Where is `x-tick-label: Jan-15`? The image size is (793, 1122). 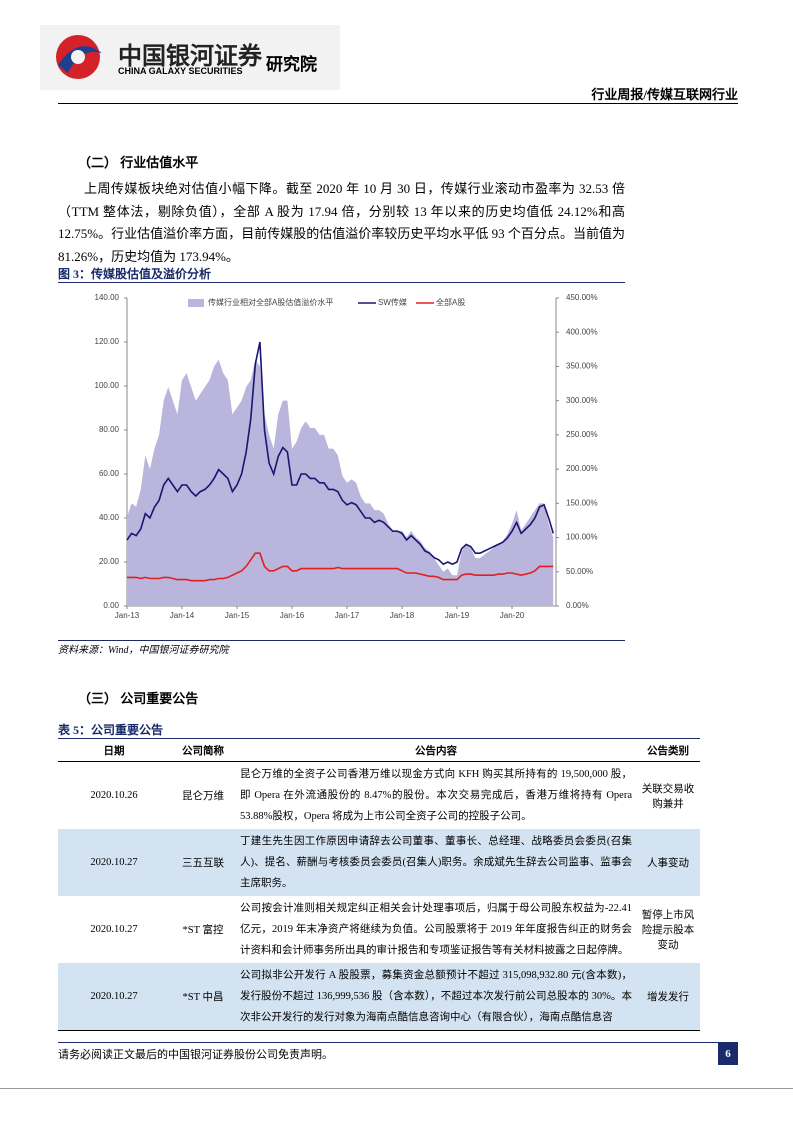
x-tick-label: Jan-15 is located at coordinates (237, 615).